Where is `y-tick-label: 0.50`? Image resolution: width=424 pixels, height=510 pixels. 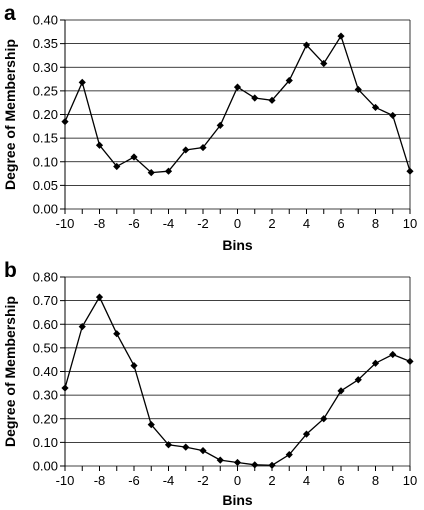 y-tick-label: 0.50 is located at coordinates (45, 347).